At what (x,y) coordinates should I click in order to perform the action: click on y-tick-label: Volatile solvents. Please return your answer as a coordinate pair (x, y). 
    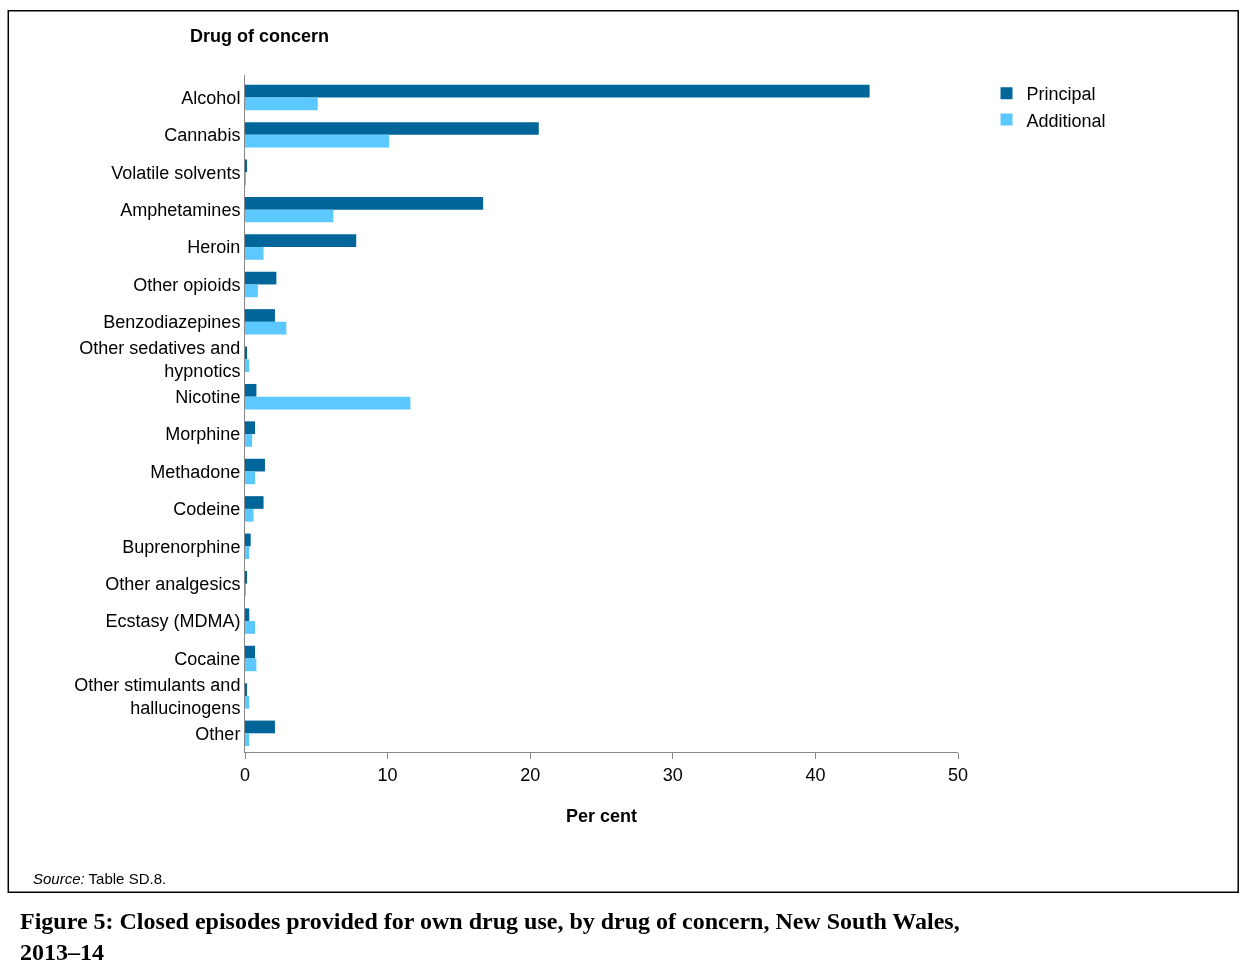
    Looking at the image, I should click on (176, 172).